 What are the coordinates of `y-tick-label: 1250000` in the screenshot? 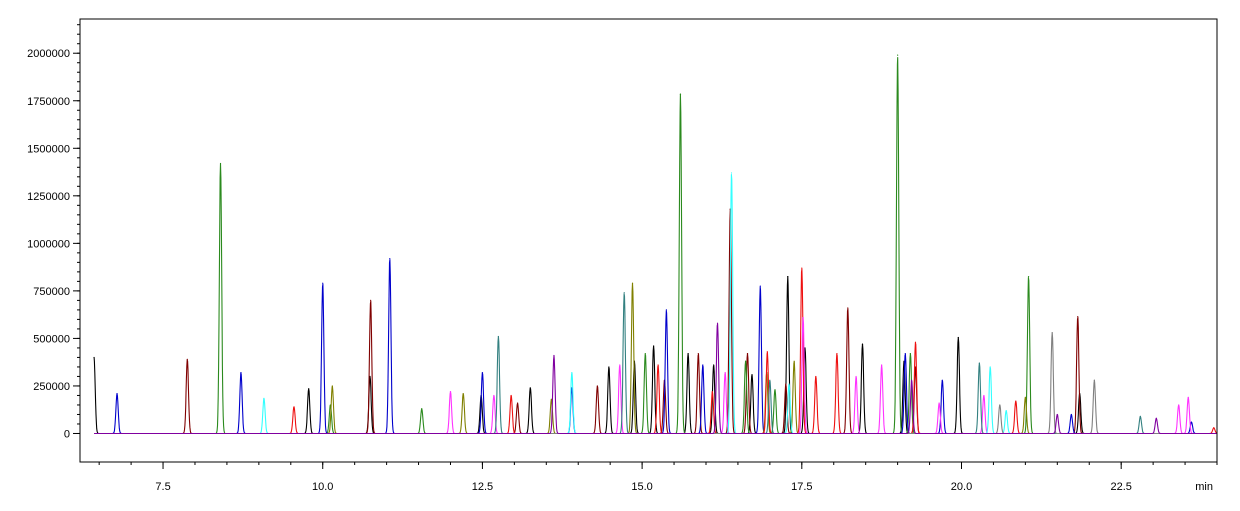 It's located at (48, 197).